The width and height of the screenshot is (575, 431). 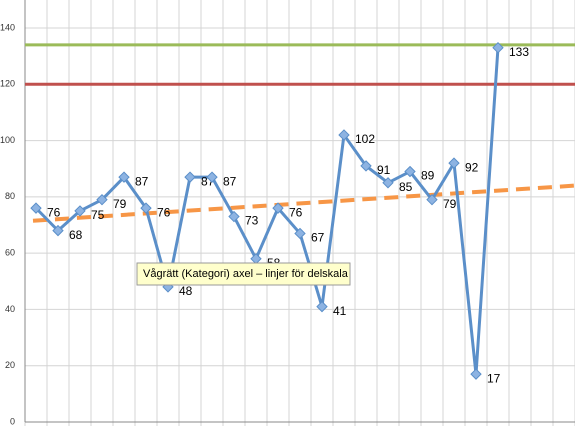 I want to click on data-label: 48, so click(x=186, y=291).